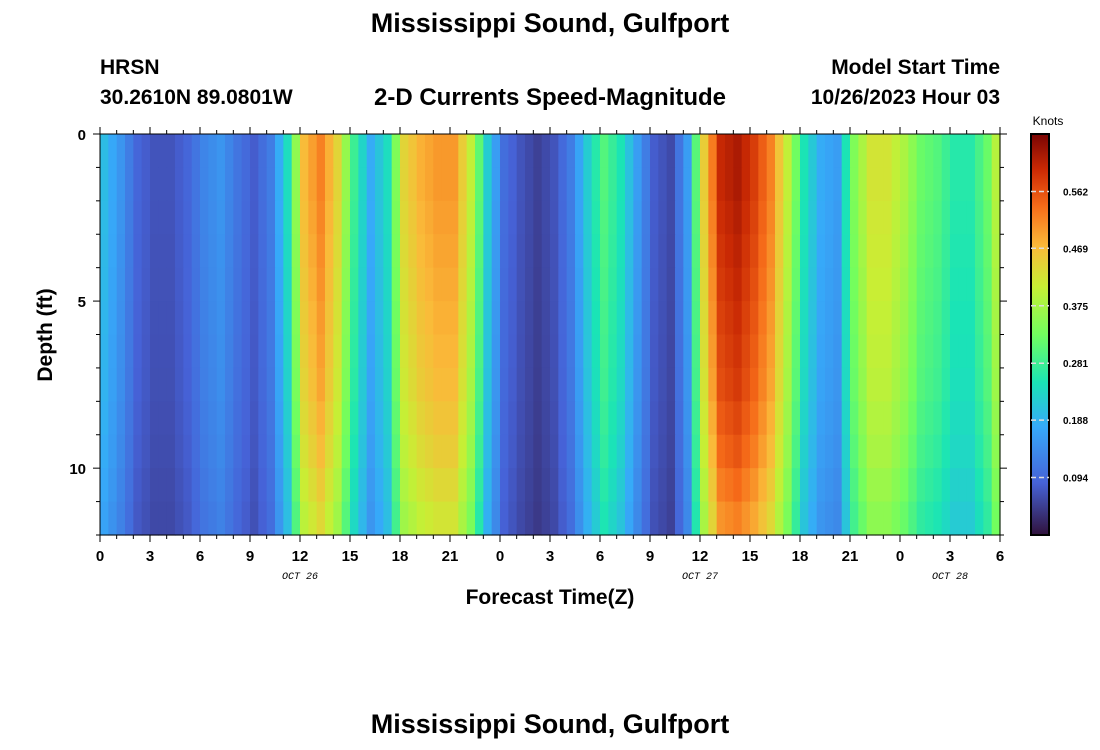  Describe the element at coordinates (350, 556) in the screenshot. I see `x-tick-label: 15` at that location.